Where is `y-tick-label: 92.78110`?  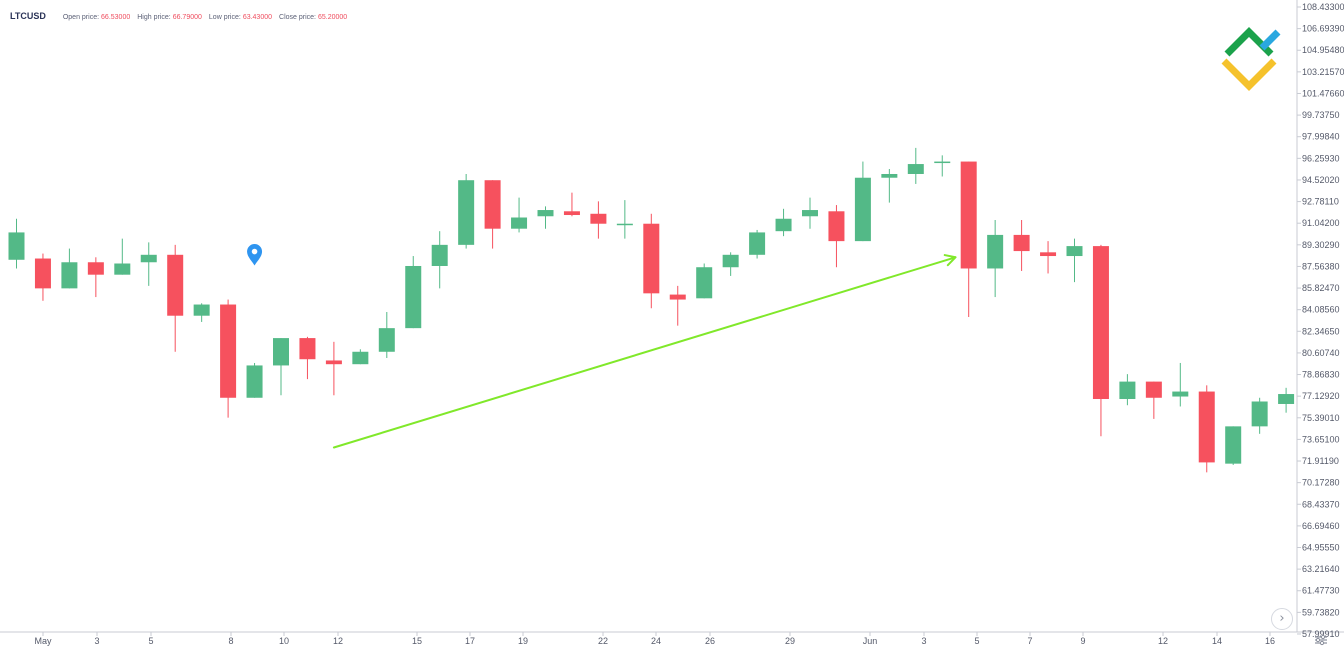 y-tick-label: 92.78110 is located at coordinates (1320, 202).